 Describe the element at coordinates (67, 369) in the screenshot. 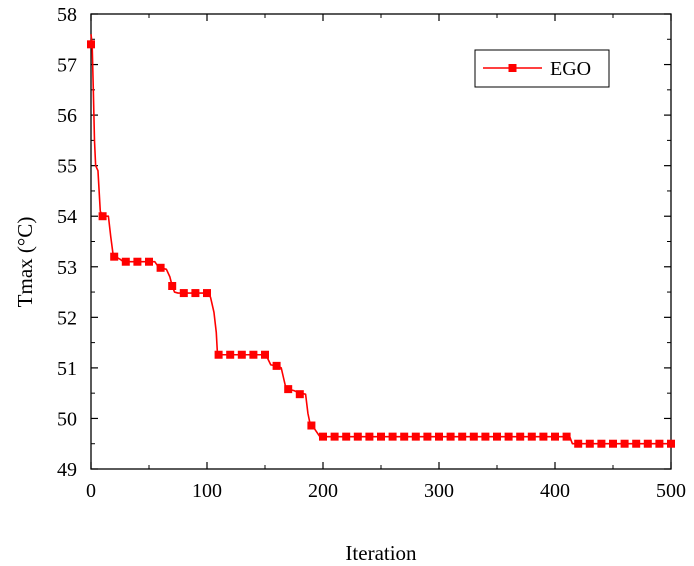

I see `y-tick-label: 51` at that location.